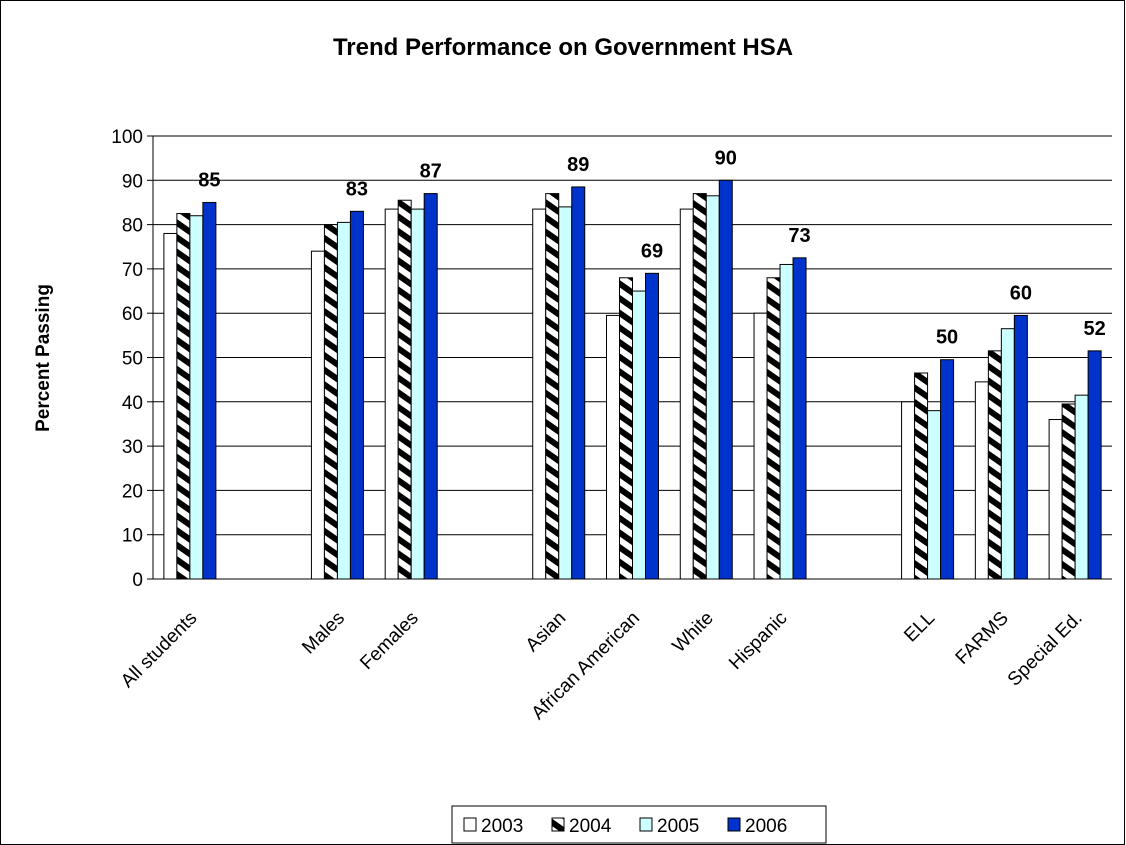  What do you see at coordinates (132, 447) in the screenshot?
I see `y-tick-label: 30` at bounding box center [132, 447].